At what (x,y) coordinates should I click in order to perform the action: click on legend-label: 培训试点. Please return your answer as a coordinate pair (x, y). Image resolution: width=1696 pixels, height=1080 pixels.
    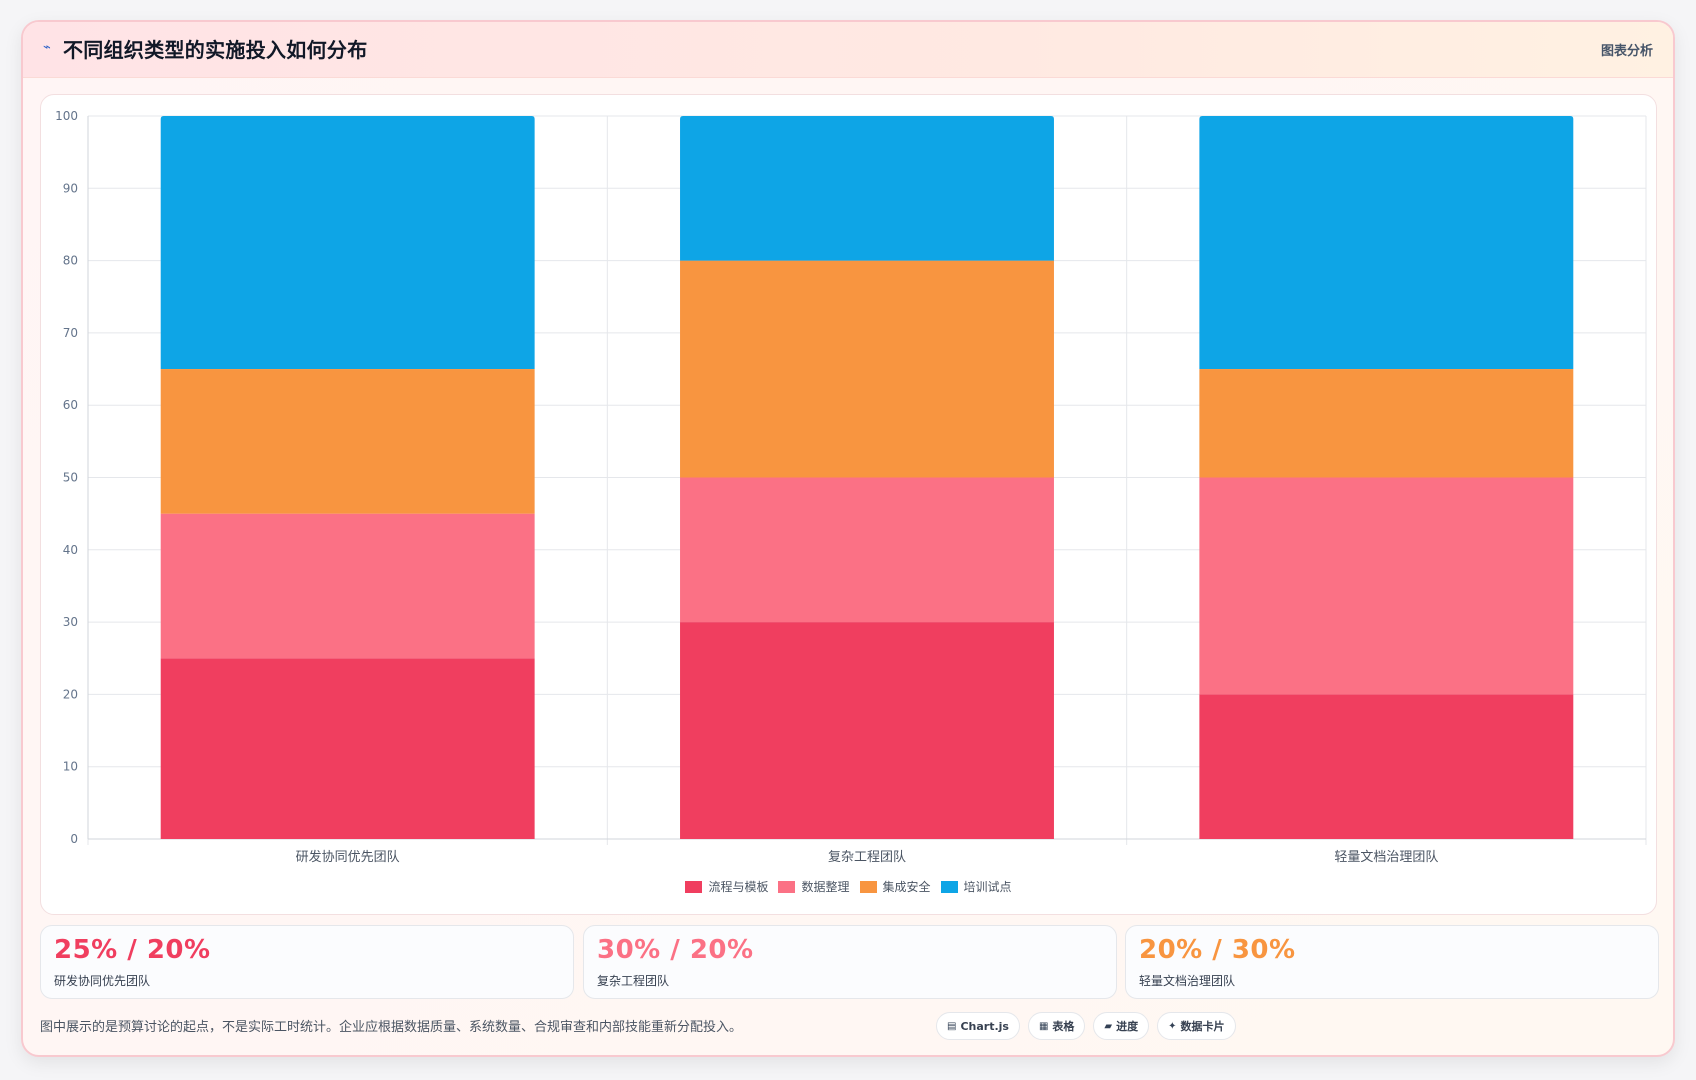
    Looking at the image, I should click on (987, 887).